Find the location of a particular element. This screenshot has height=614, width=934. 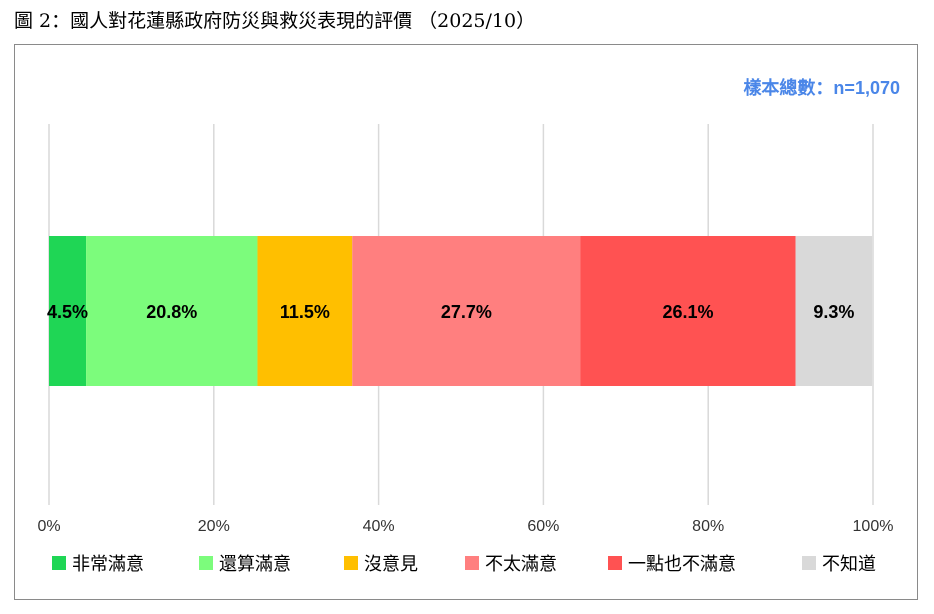

sample-size-note: 樣本總數：n=1,070 is located at coordinates (821, 87).